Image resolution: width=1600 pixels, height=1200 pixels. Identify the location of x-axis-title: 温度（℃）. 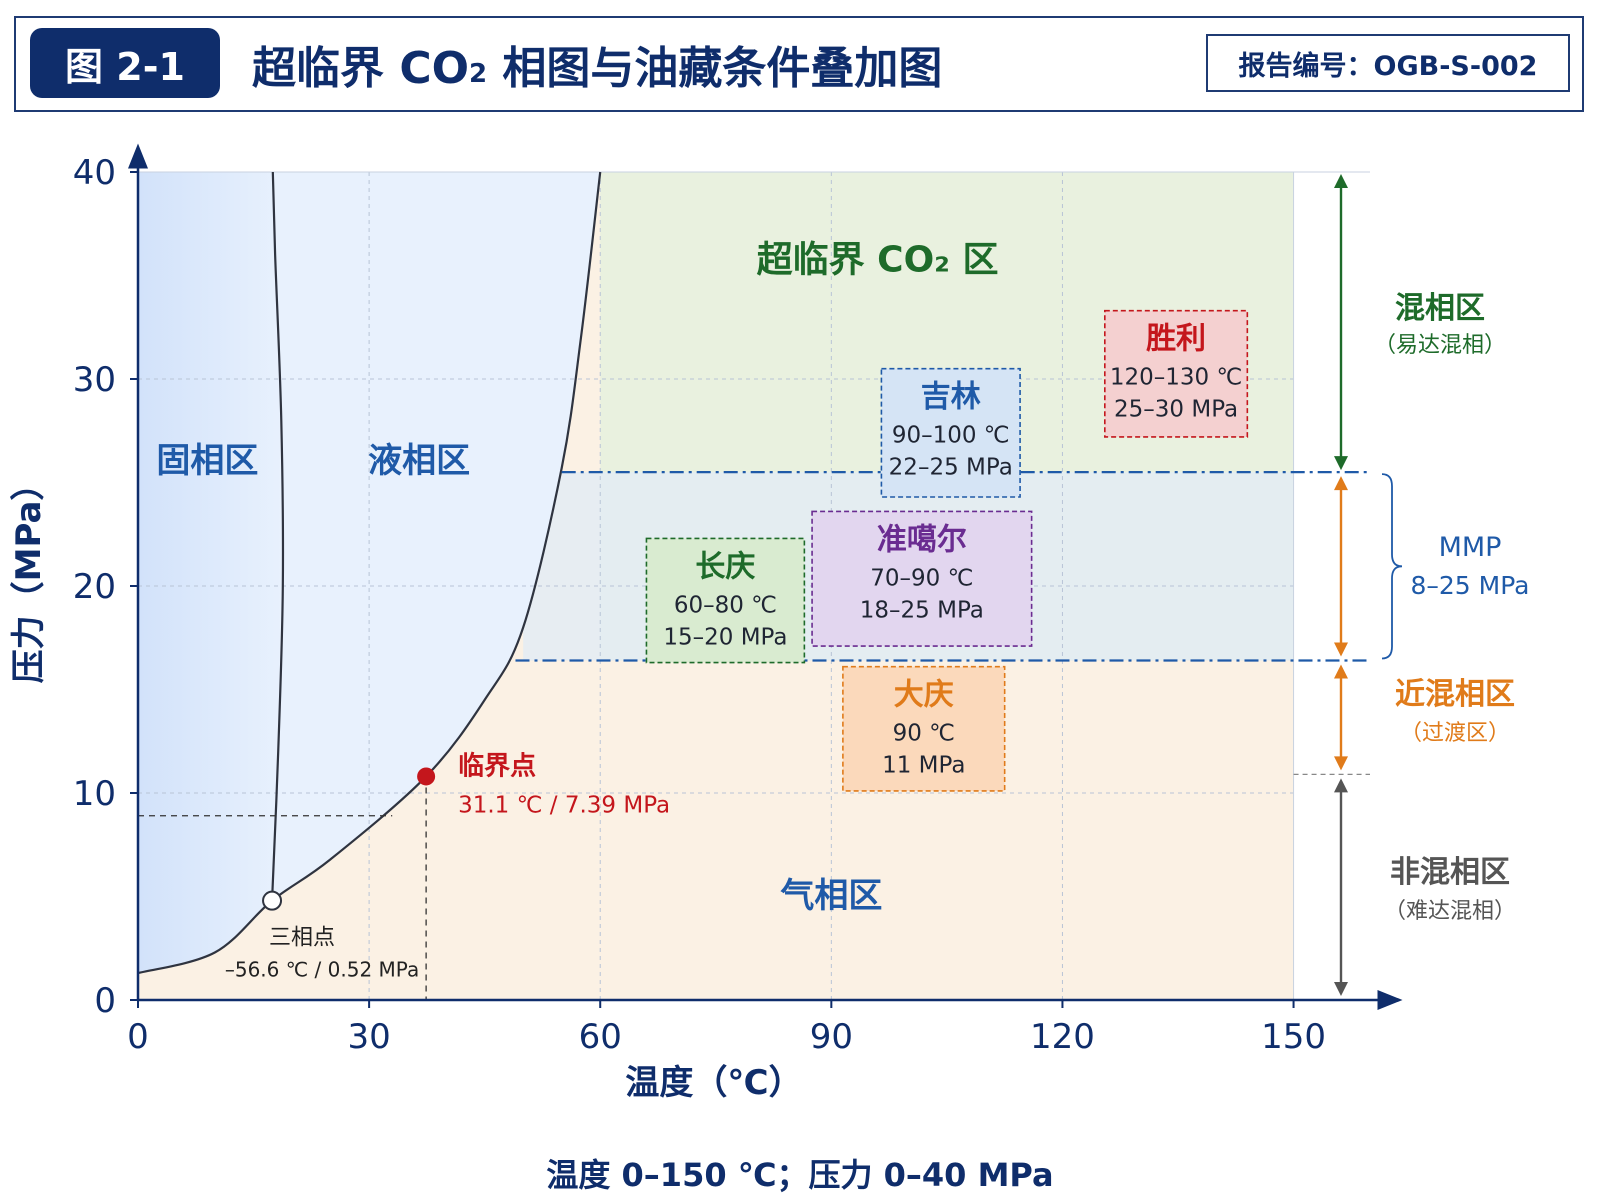
(713, 1083).